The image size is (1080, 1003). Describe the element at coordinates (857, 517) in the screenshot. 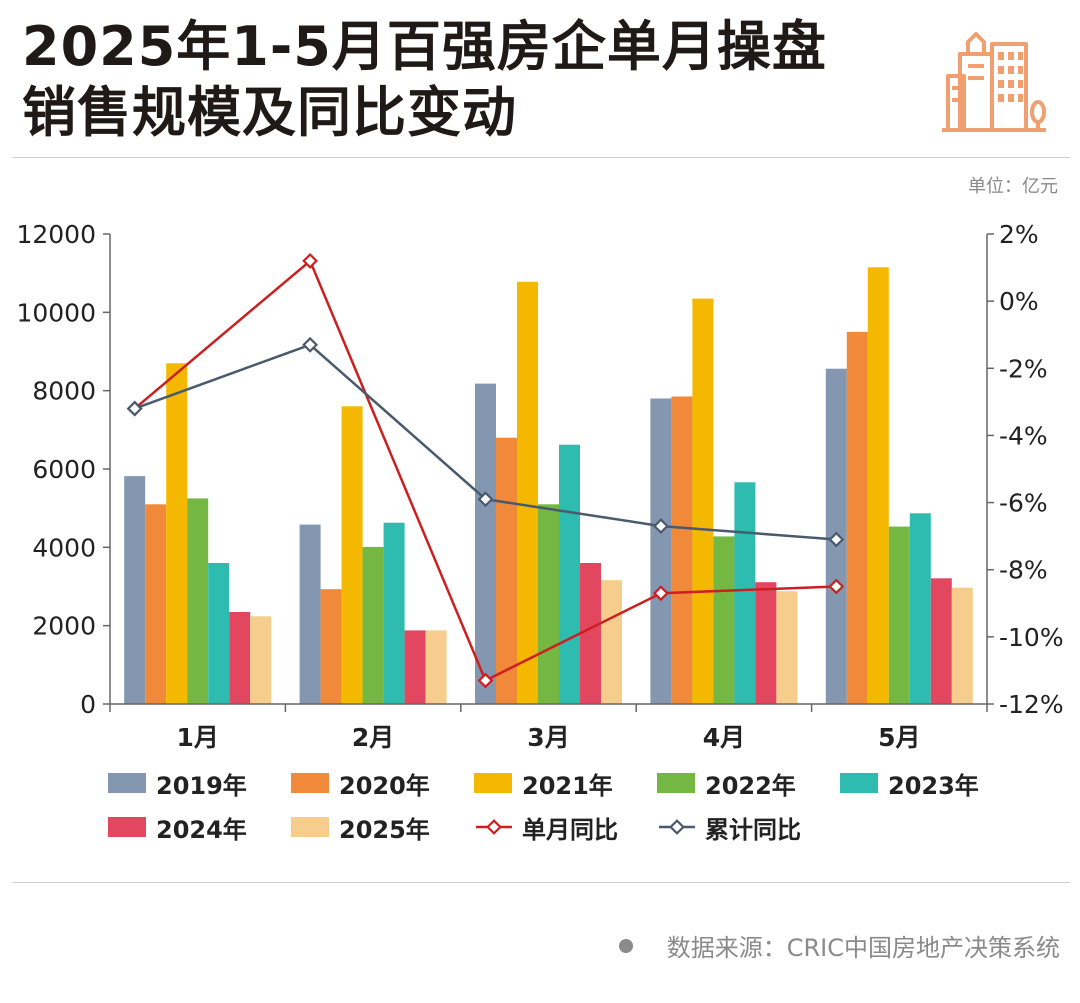

I see `bar-2020年-5月` at that location.